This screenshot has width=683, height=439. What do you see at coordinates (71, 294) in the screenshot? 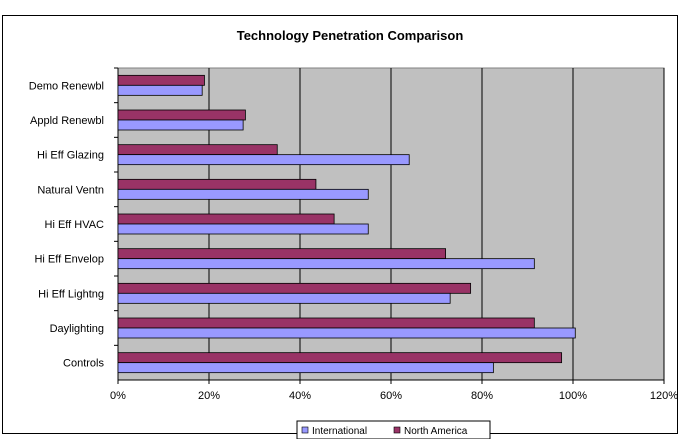
I see `category-label: Hi Eff Lightng` at bounding box center [71, 294].